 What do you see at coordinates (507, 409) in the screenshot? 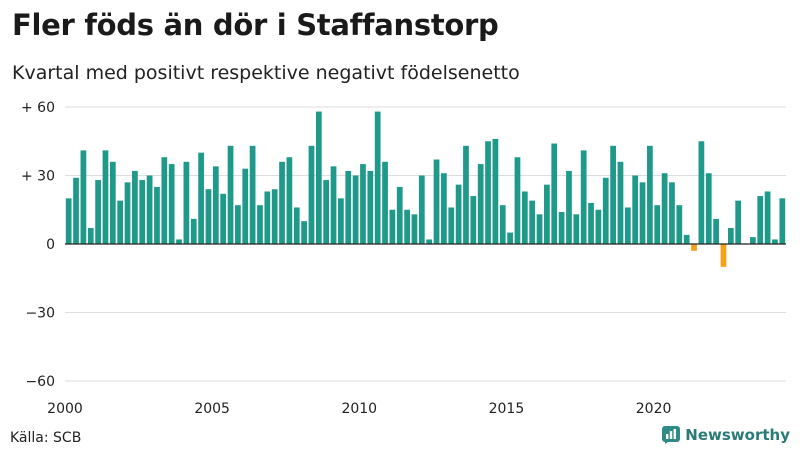
I see `x-tick-label: 2015` at bounding box center [507, 409].